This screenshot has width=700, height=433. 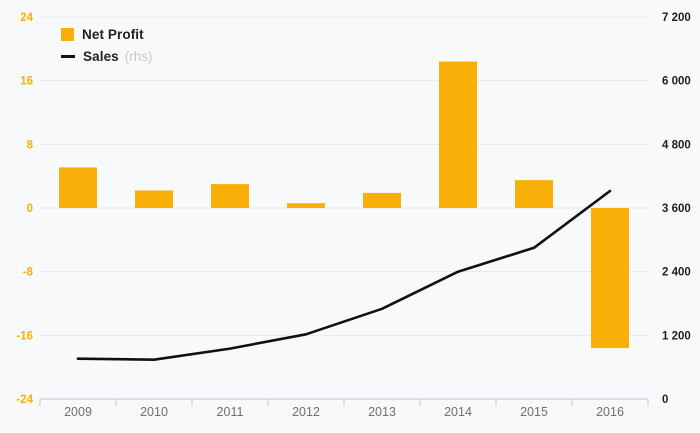 I want to click on bar-2016, so click(x=610, y=278).